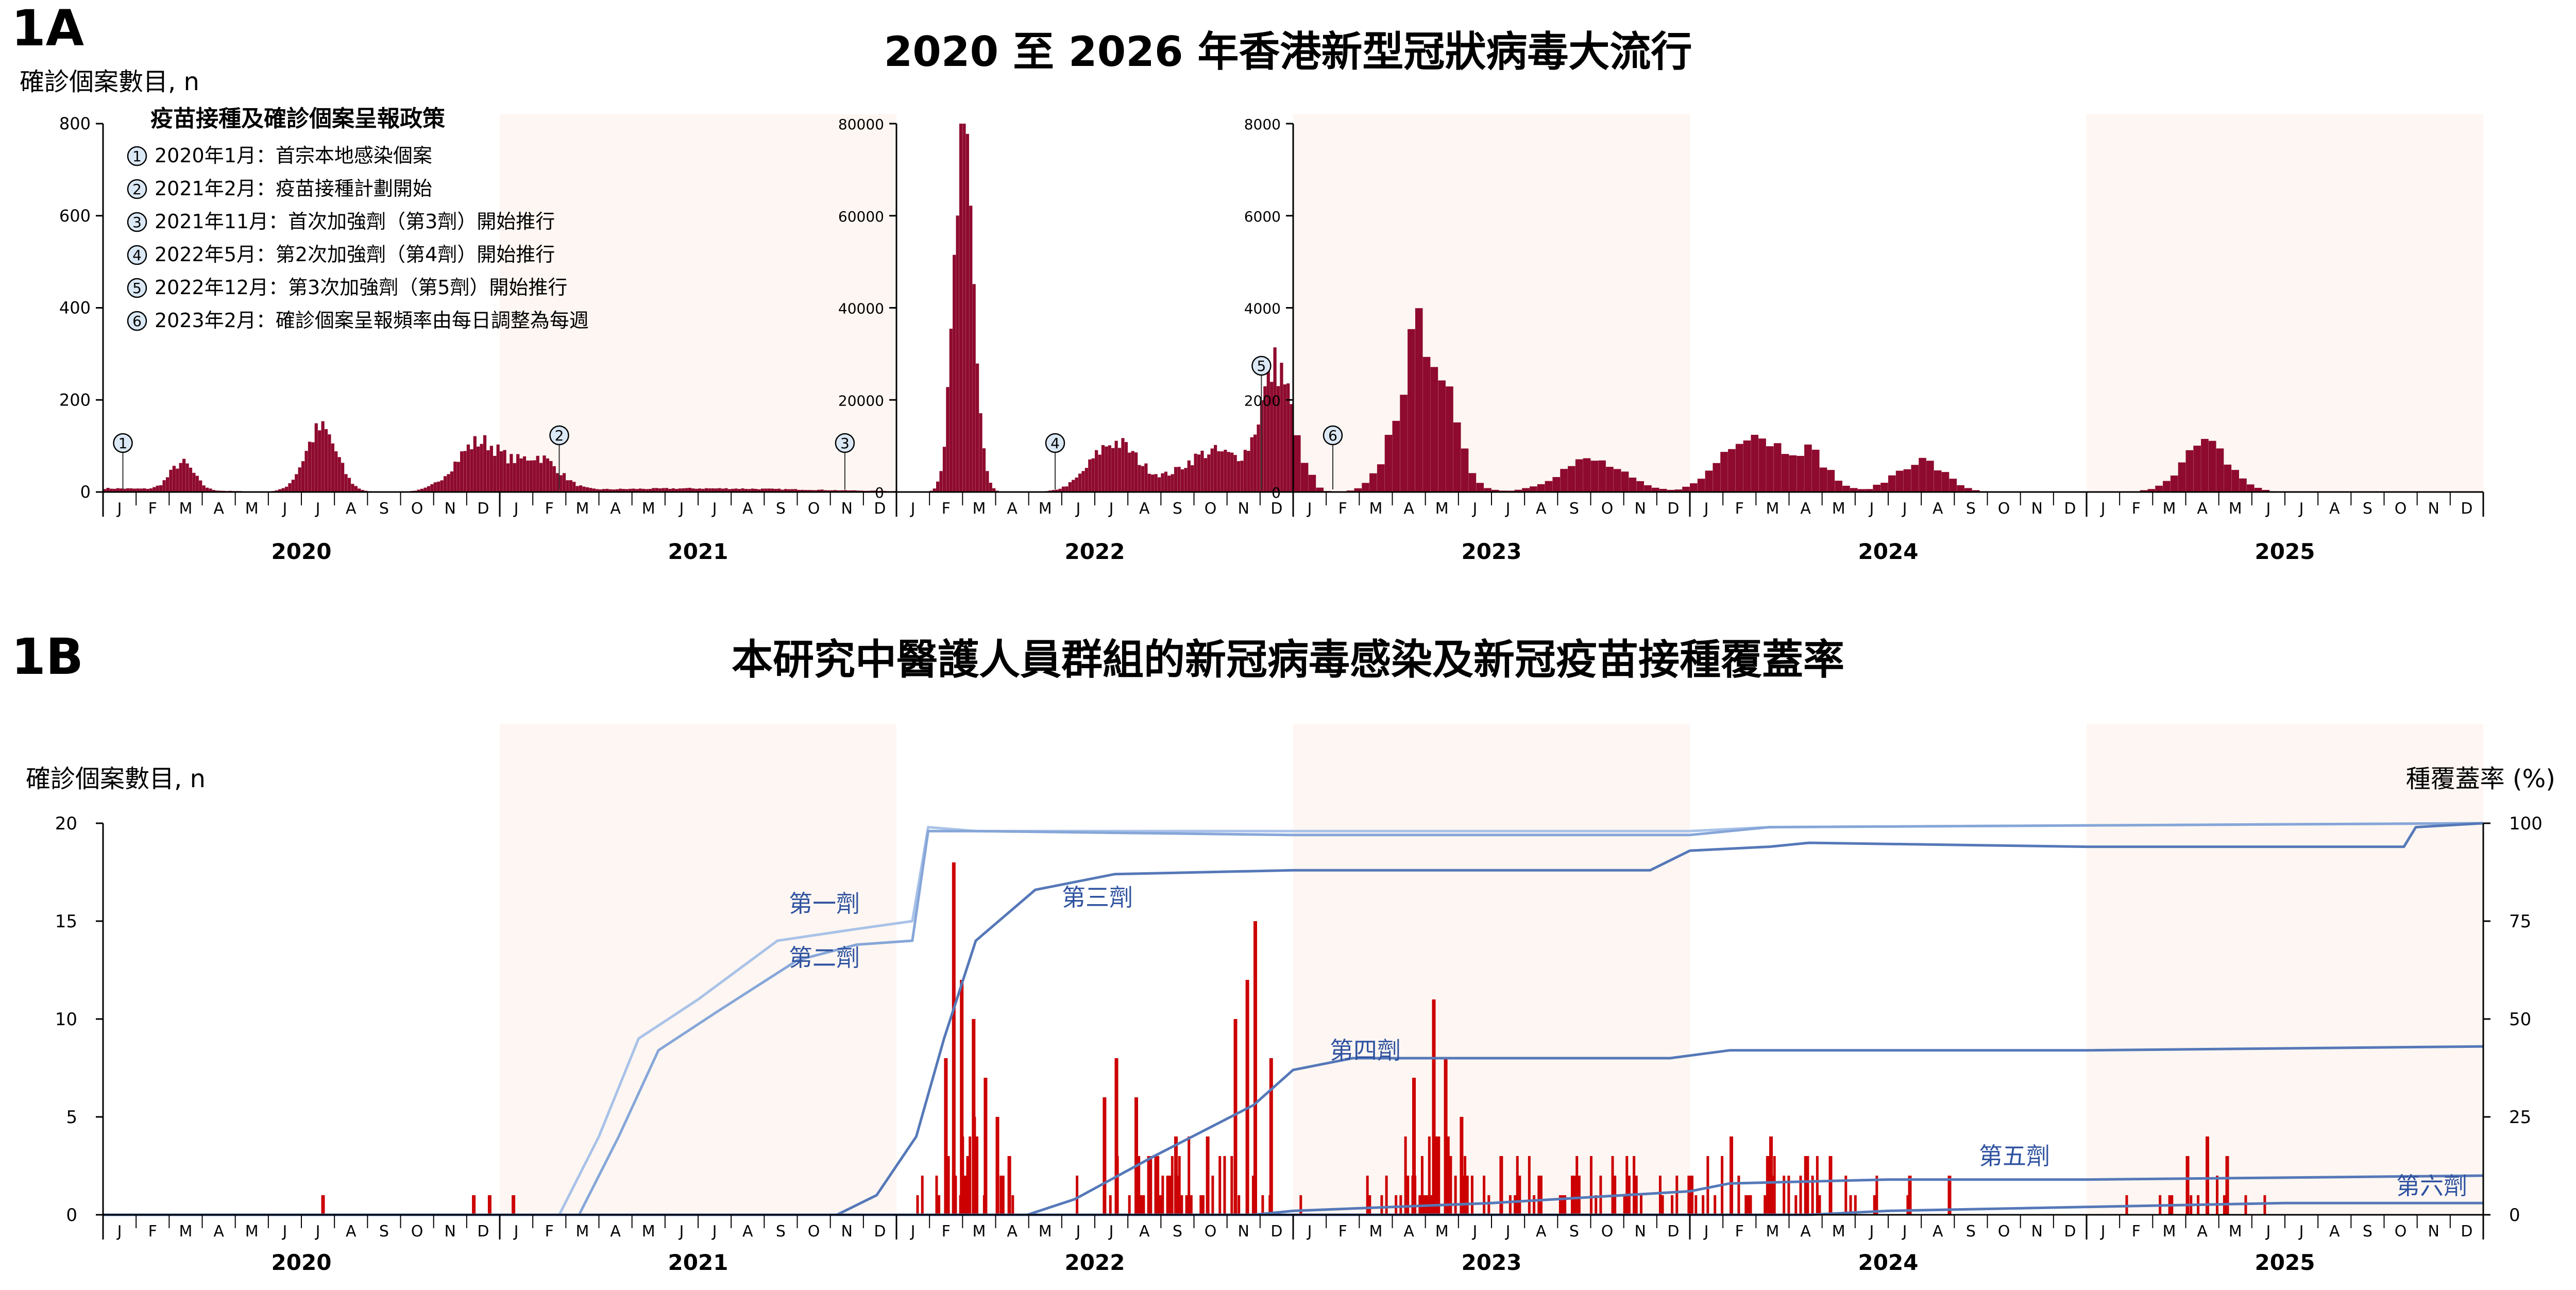  What do you see at coordinates (1095, 1262) in the screenshot?
I see `year-label: 2022` at bounding box center [1095, 1262].